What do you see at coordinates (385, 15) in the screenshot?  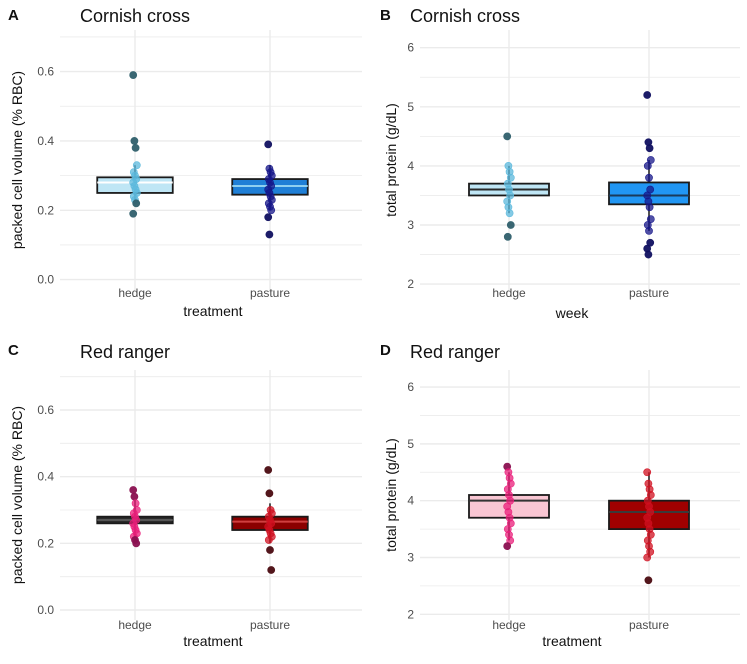 I see `panel-letter: B` at bounding box center [385, 15].